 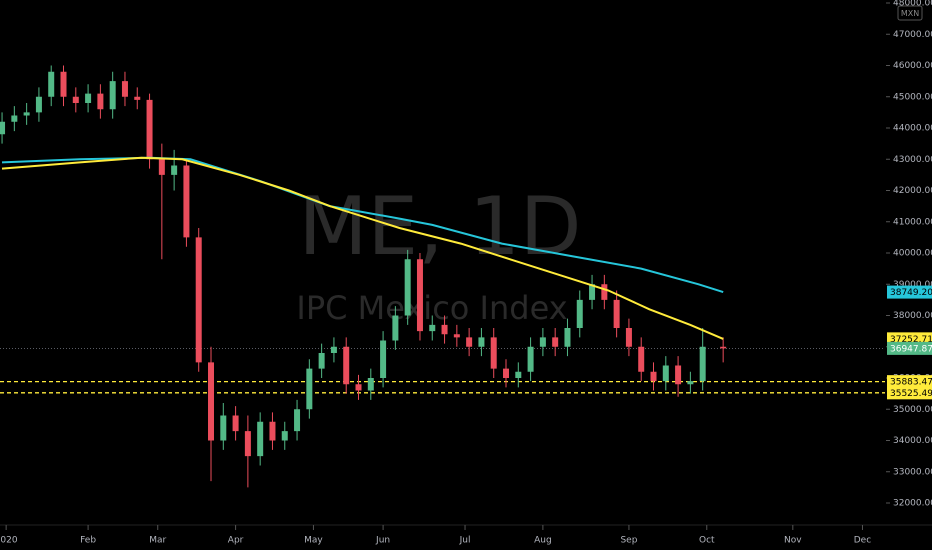 What do you see at coordinates (912, 254) in the screenshot?
I see `y-tick-label: 40000.00` at bounding box center [912, 254].